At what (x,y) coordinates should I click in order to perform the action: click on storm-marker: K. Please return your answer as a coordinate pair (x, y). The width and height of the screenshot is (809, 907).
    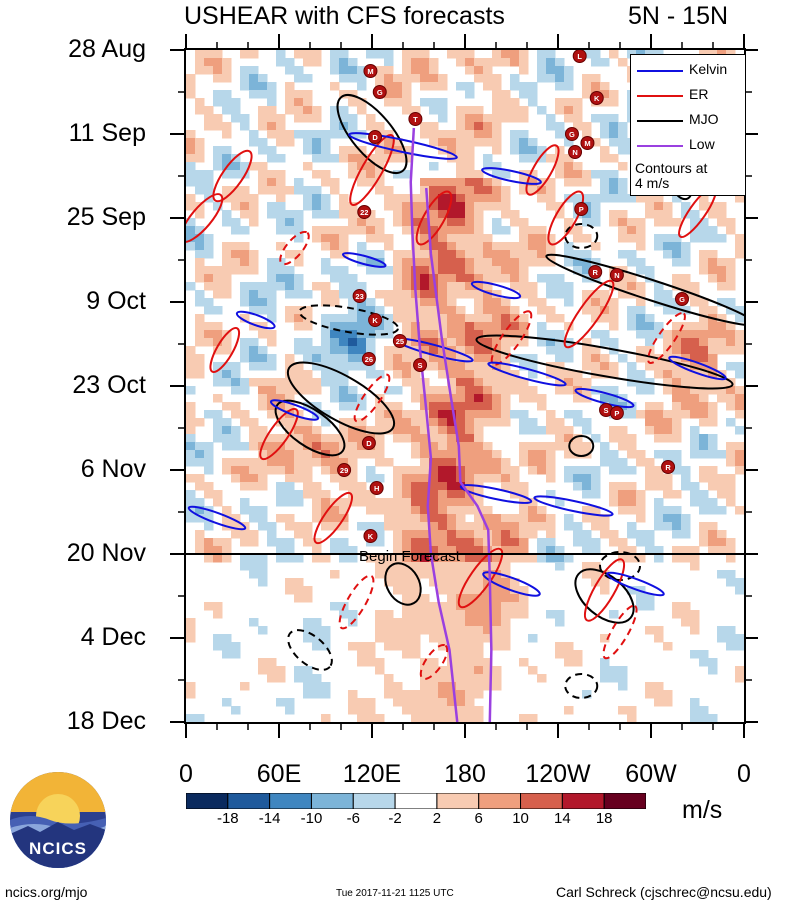
    Looking at the image, I should click on (375, 320).